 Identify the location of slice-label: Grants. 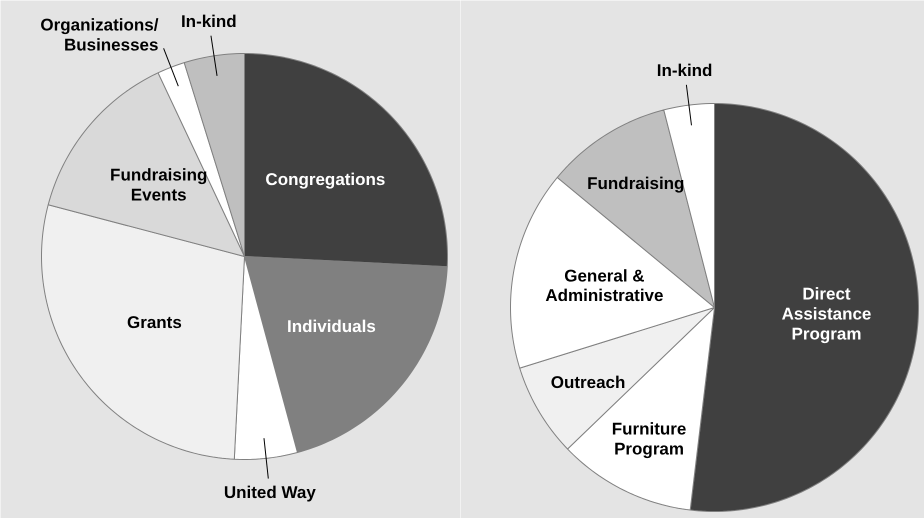
(154, 322).